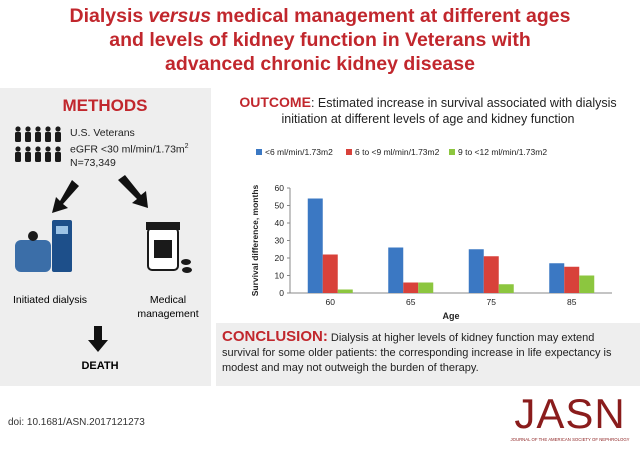 Image resolution: width=640 pixels, height=461 pixels. What do you see at coordinates (38, 144) in the screenshot?
I see `people-icon` at bounding box center [38, 144].